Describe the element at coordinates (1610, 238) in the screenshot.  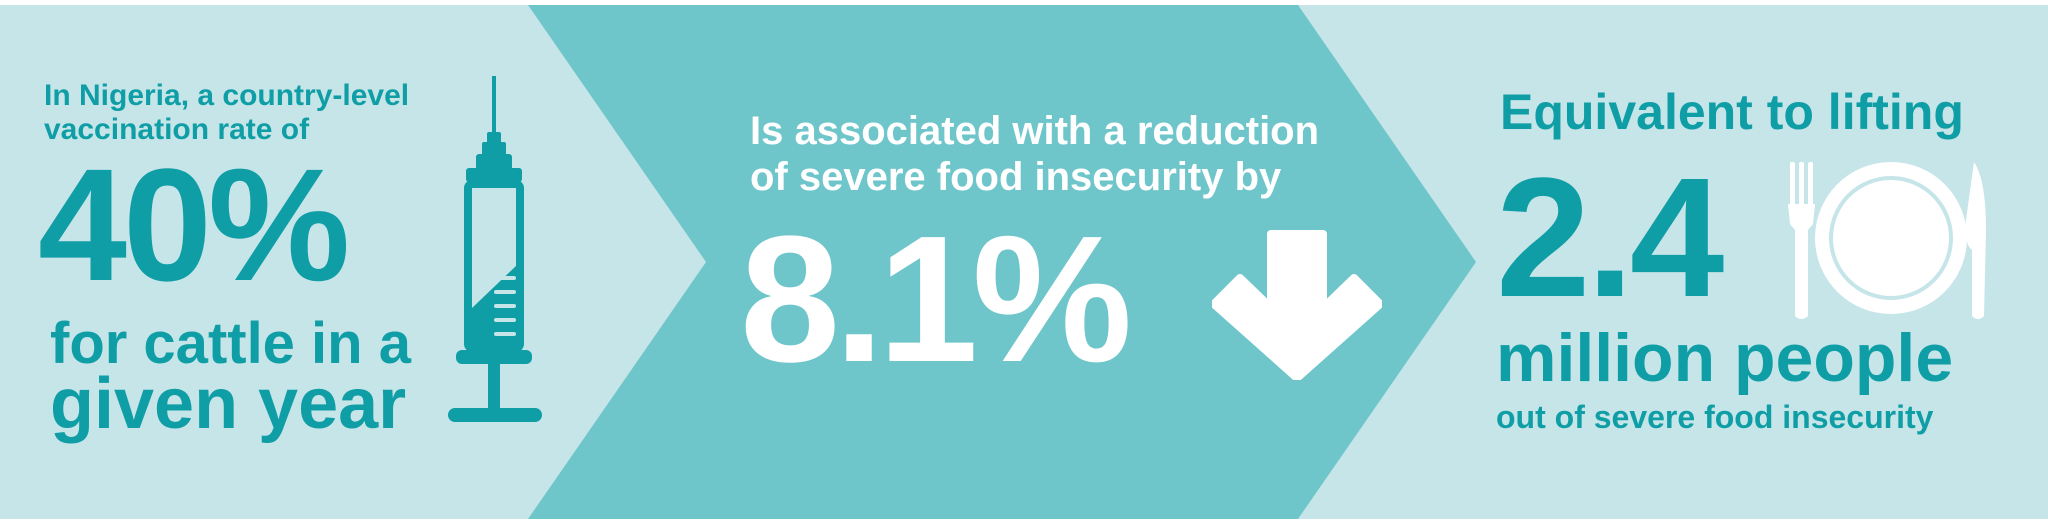
I see `people-lifted-stat: 2.4` at that location.